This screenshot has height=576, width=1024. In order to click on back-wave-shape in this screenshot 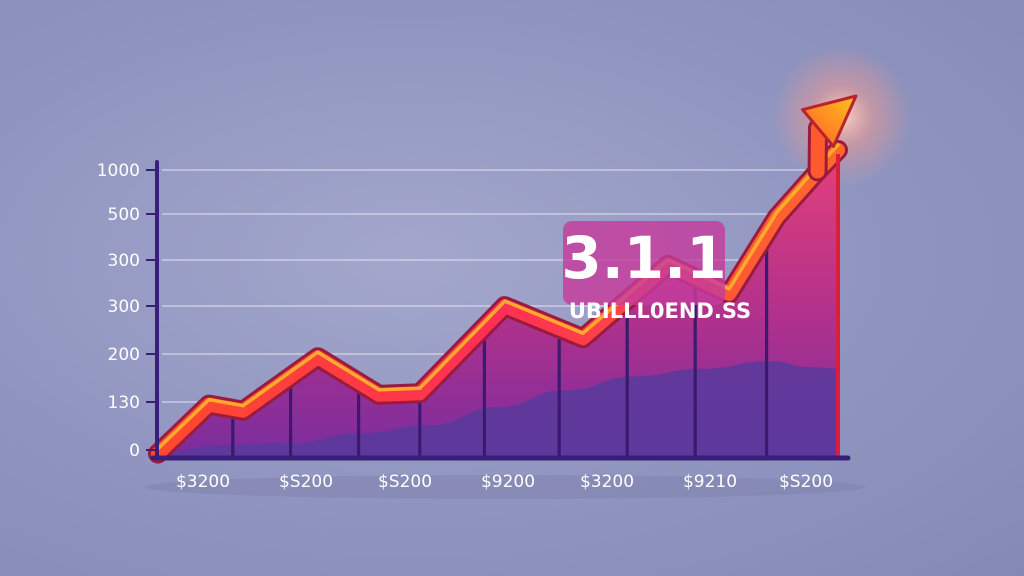, I will do `click(498, 408)`.